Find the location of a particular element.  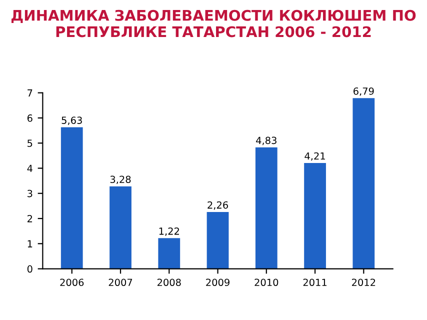

y-tick-label: 4 is located at coordinates (29, 168).